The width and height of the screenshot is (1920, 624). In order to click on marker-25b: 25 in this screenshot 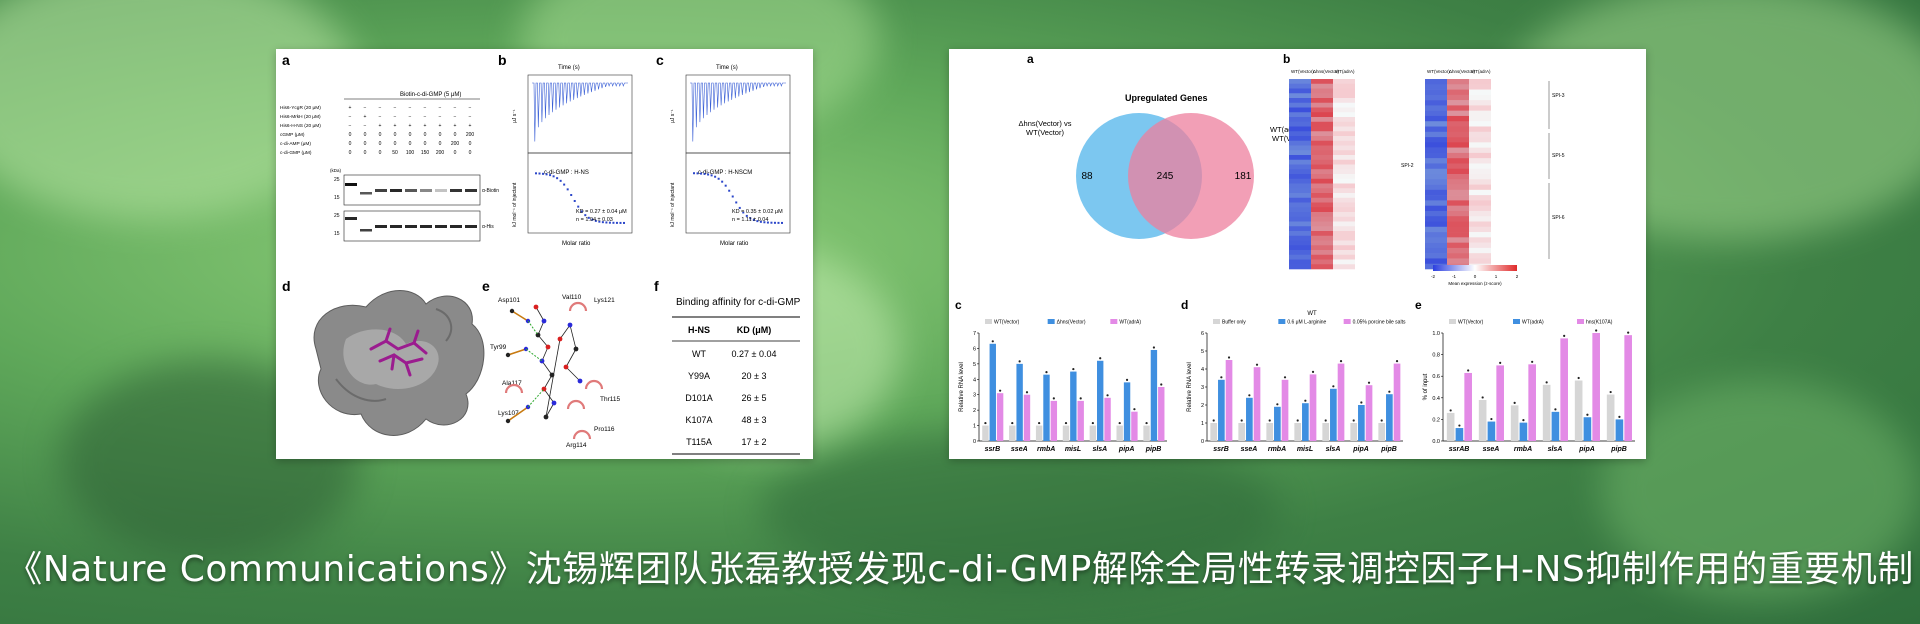, I will do `click(337, 216)`.